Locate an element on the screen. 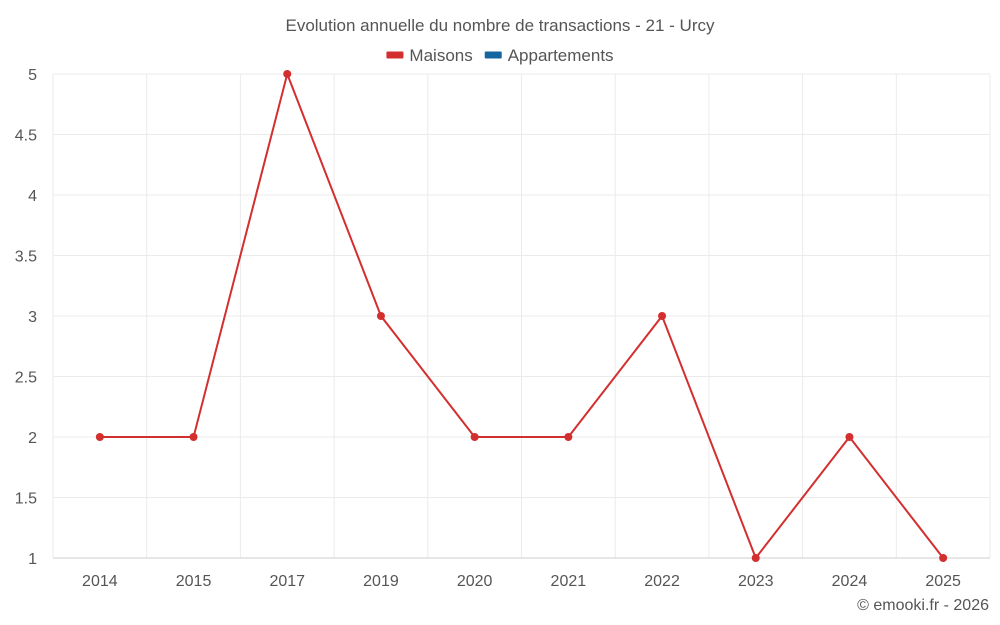 Image resolution: width=1000 pixels, height=625 pixels. x-tick-label: 2021 is located at coordinates (569, 581).